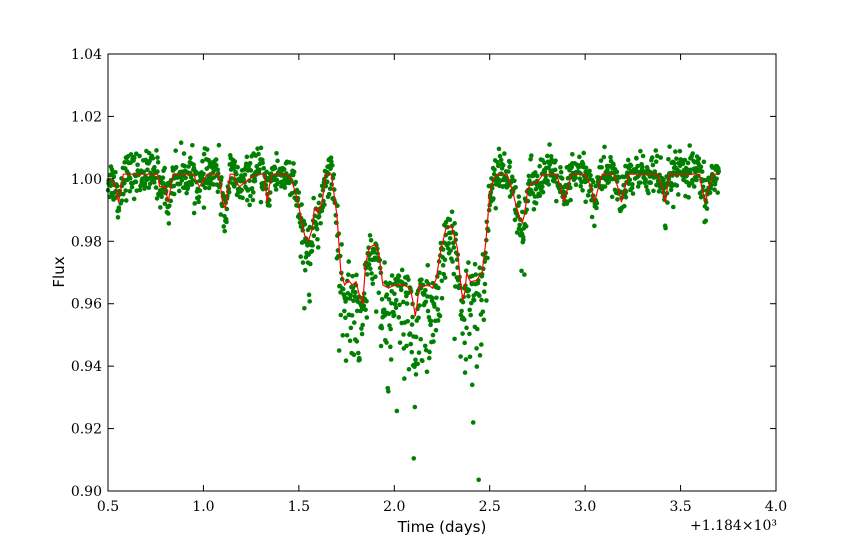 The image size is (863, 548). I want to click on y-tick-label: 0.92, so click(86, 430).